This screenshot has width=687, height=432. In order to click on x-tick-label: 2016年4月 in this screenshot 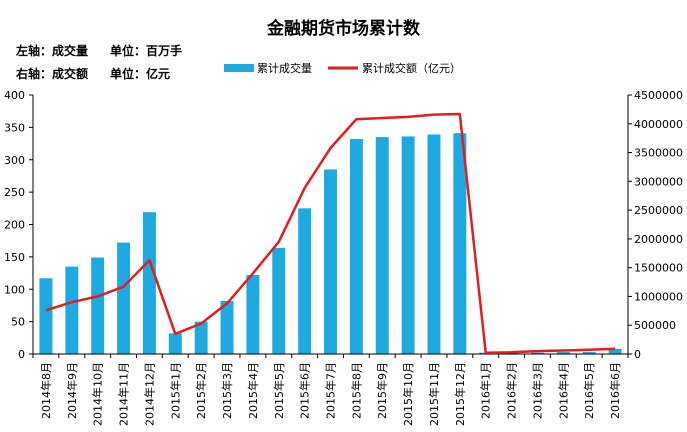, I will do `click(563, 390)`.